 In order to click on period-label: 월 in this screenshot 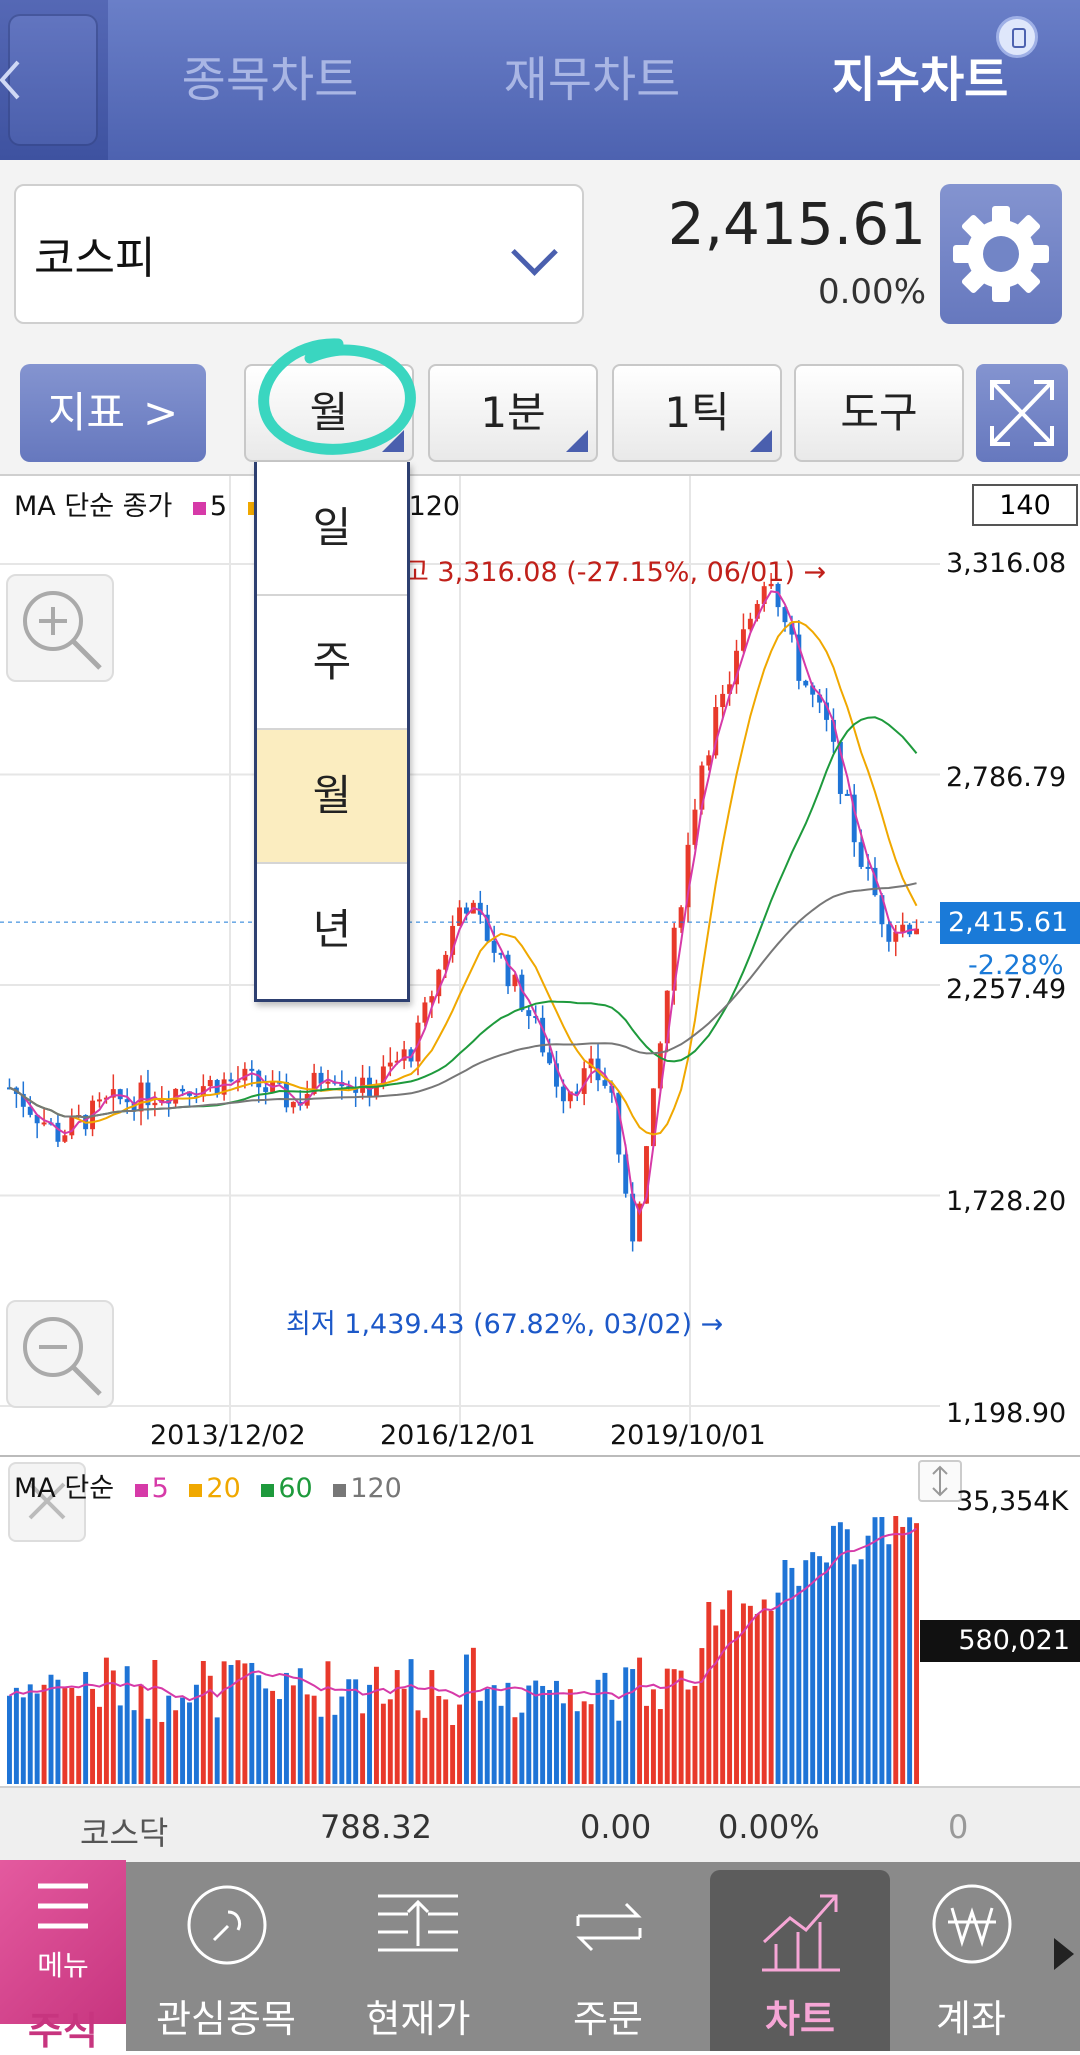, I will do `click(329, 412)`.